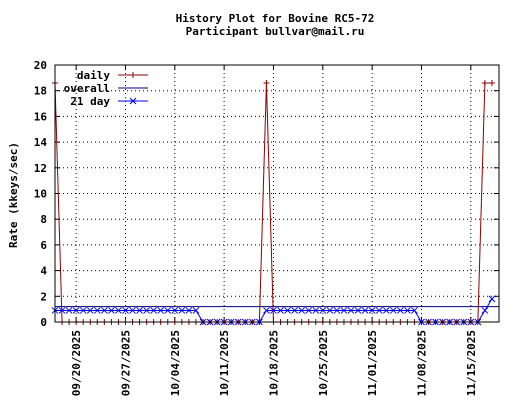  Describe the element at coordinates (43, 245) in the screenshot. I see `y-tick-label: 6` at that location.